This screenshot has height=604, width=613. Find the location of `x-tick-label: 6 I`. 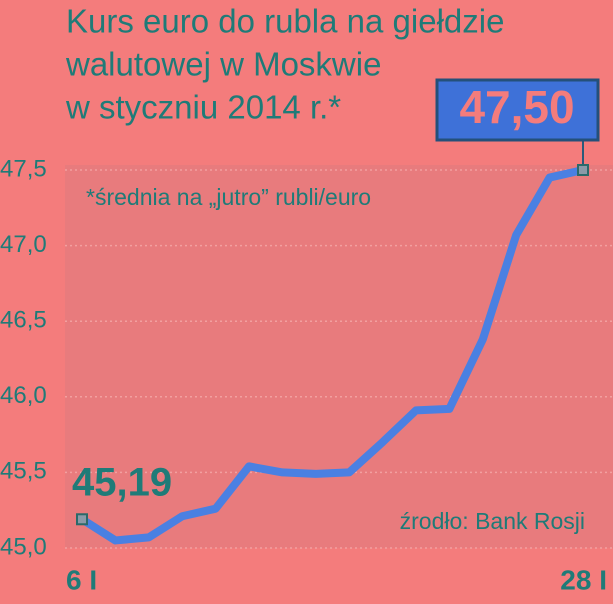

x-tick-label: 6 I is located at coordinates (81, 579).